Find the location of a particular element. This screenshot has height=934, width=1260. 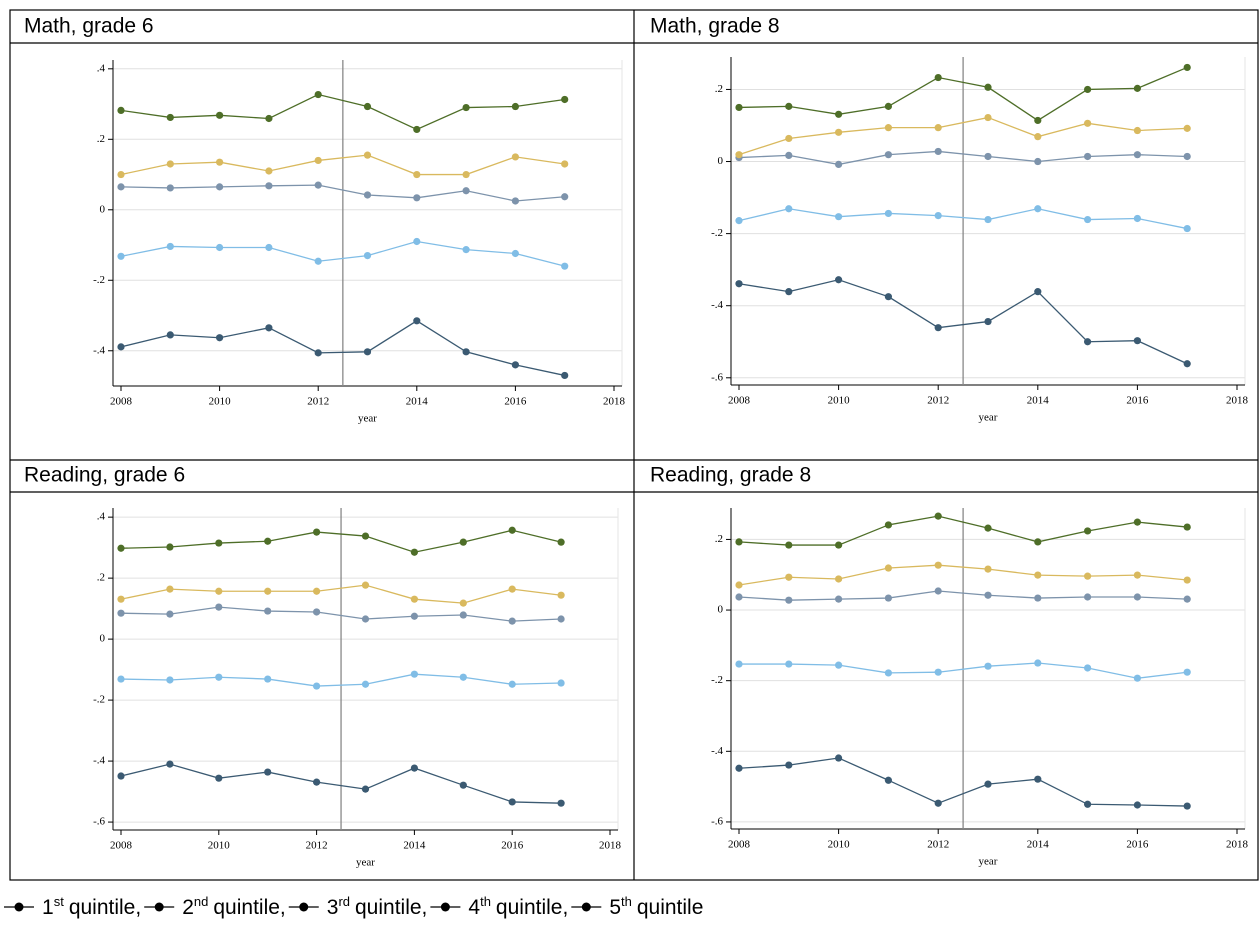

y-tick-label: -.4 is located at coordinates (99, 350).